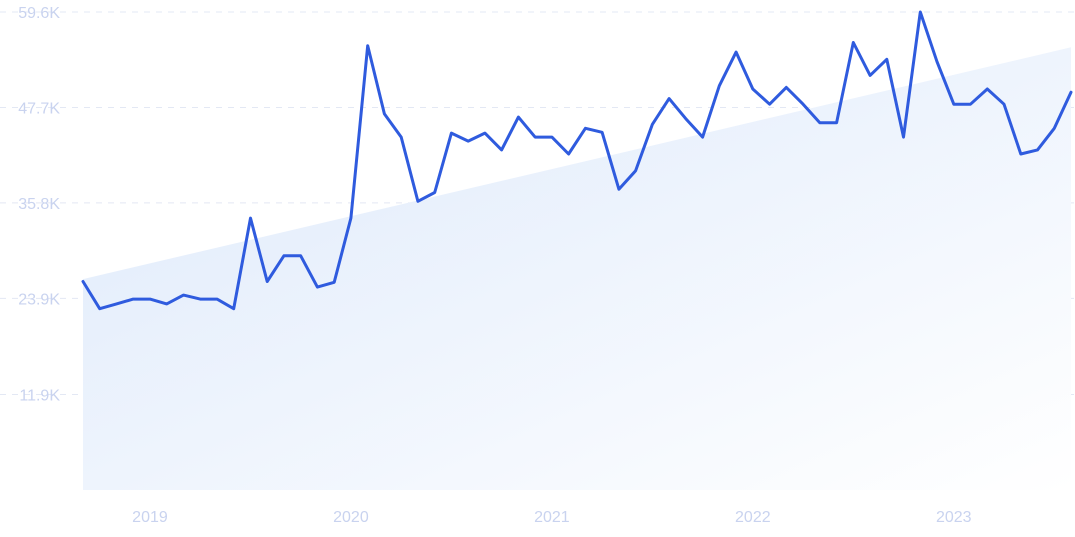 This screenshot has height=537, width=1075. What do you see at coordinates (39, 204) in the screenshot?
I see `y-tick-label-2: 35.8K` at bounding box center [39, 204].